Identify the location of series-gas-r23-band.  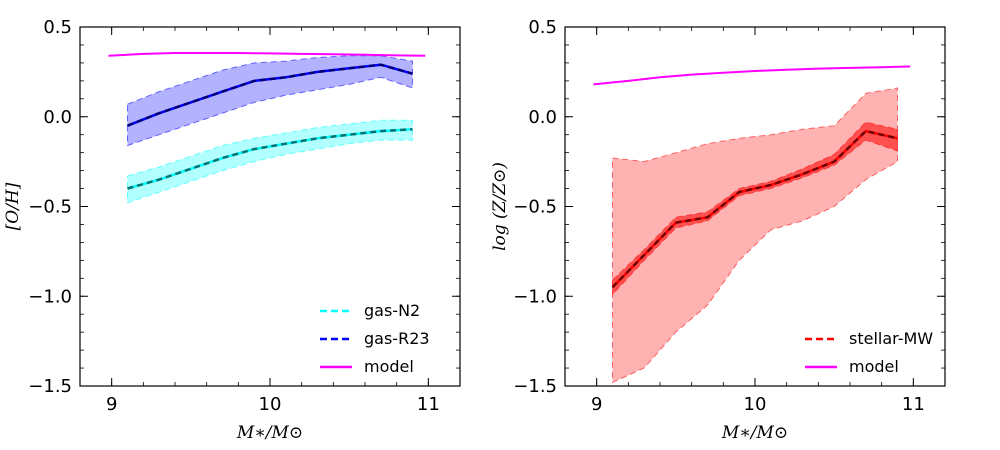
(270, 101).